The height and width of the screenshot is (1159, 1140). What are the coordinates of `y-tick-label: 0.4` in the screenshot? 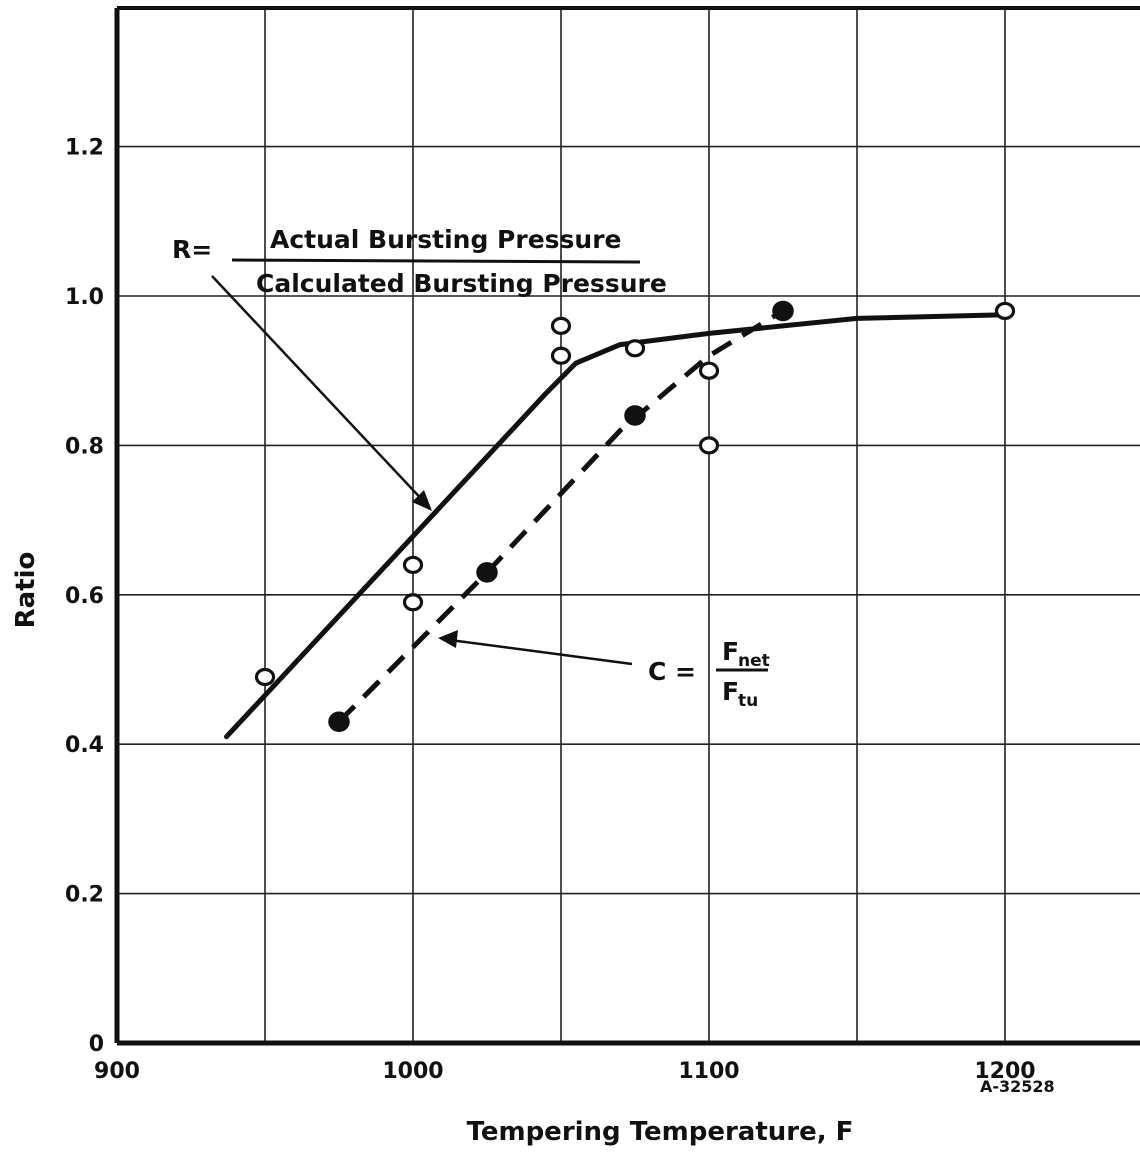 It's located at (84, 745).